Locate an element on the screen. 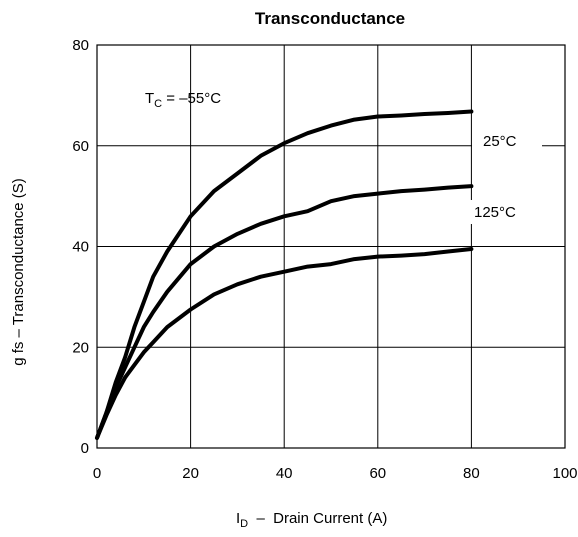  y-axis-label: g fs – Transconductance (S) is located at coordinates (18, 272).